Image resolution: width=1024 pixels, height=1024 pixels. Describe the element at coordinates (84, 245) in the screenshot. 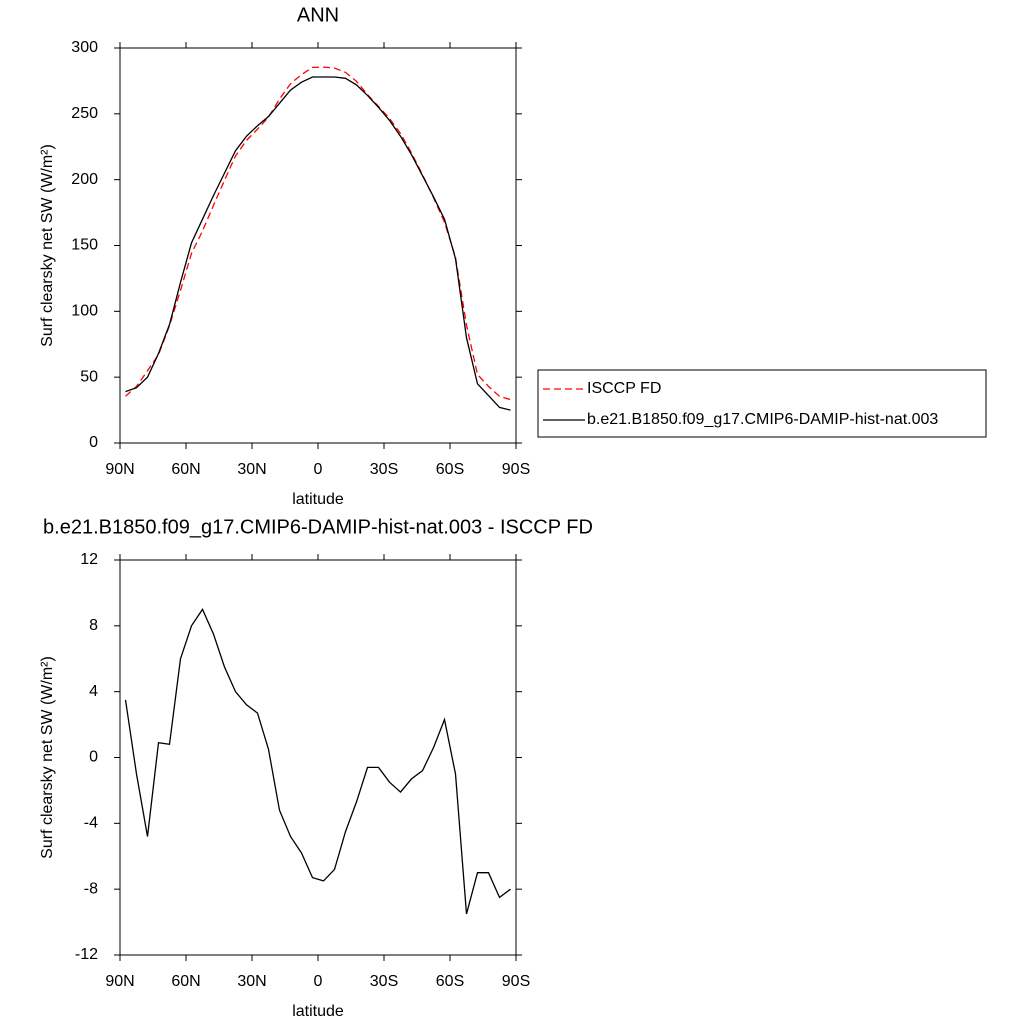

I see `y-tick-label: 150` at that location.